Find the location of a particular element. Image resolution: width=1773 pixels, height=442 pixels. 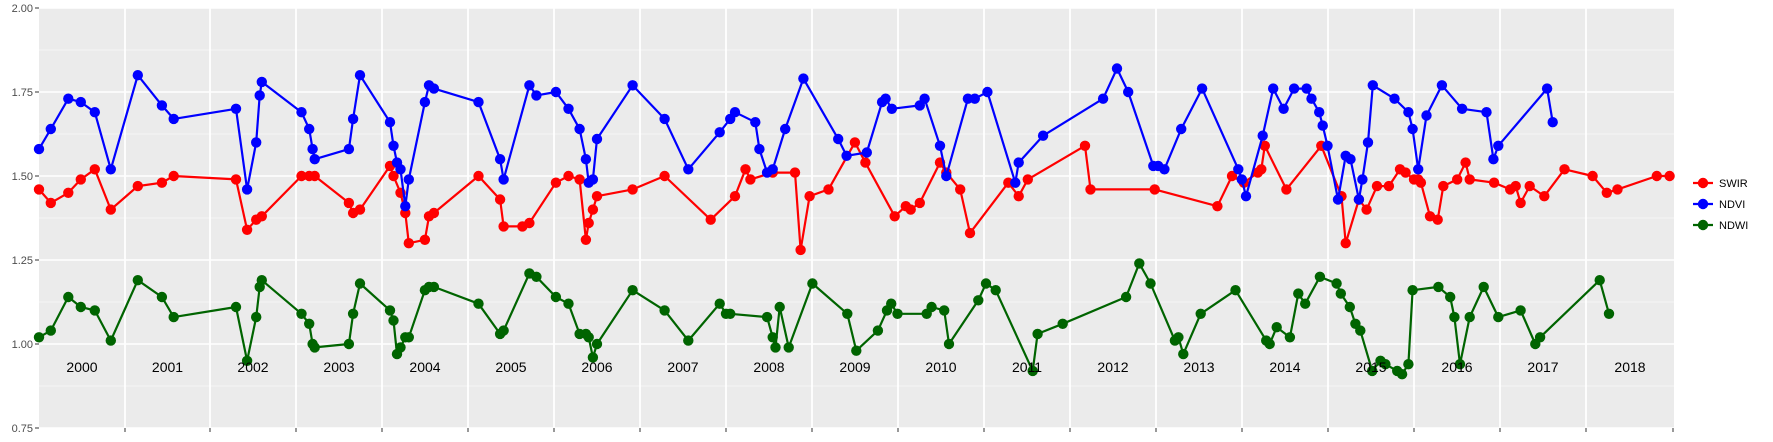

year-label: 2016 is located at coordinates (1456, 367).